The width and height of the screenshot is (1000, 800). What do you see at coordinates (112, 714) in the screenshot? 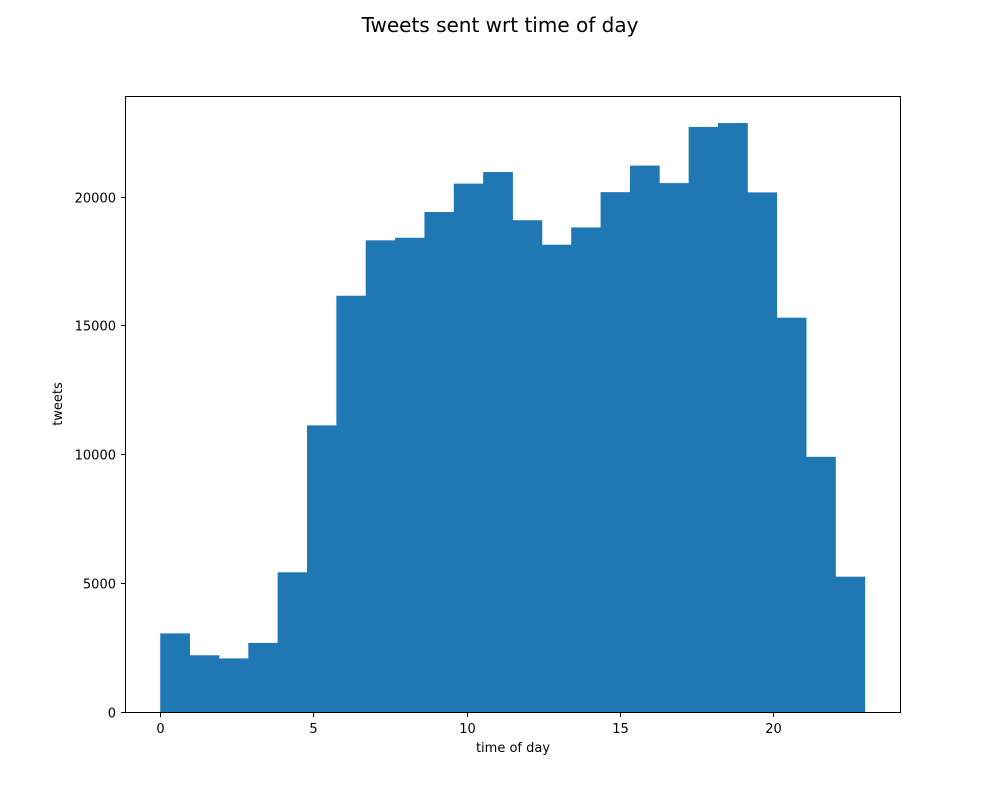
I see `y-tick-label: 0` at bounding box center [112, 714].